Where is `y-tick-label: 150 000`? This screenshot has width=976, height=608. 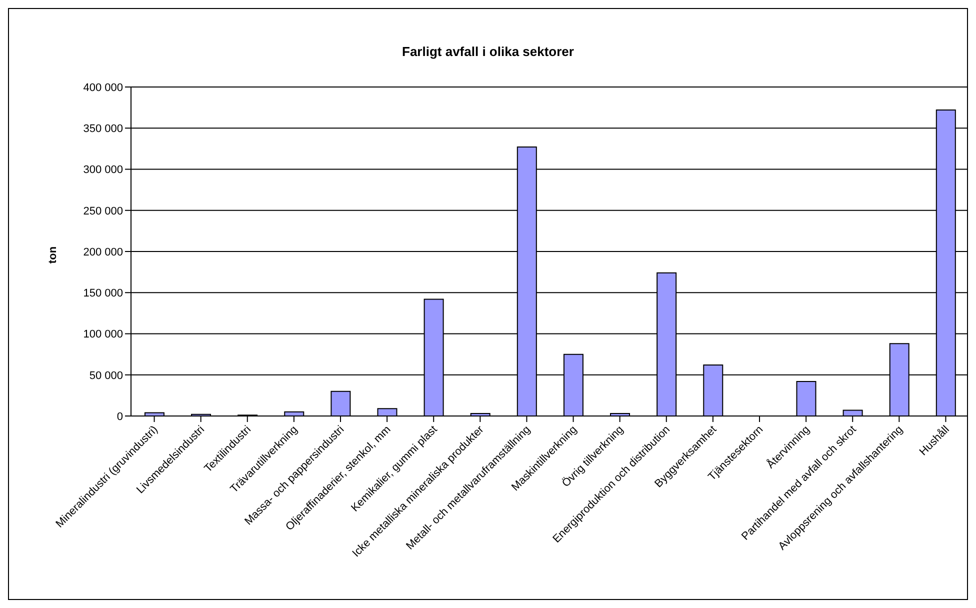
y-tick-label: 150 000 is located at coordinates (103, 294).